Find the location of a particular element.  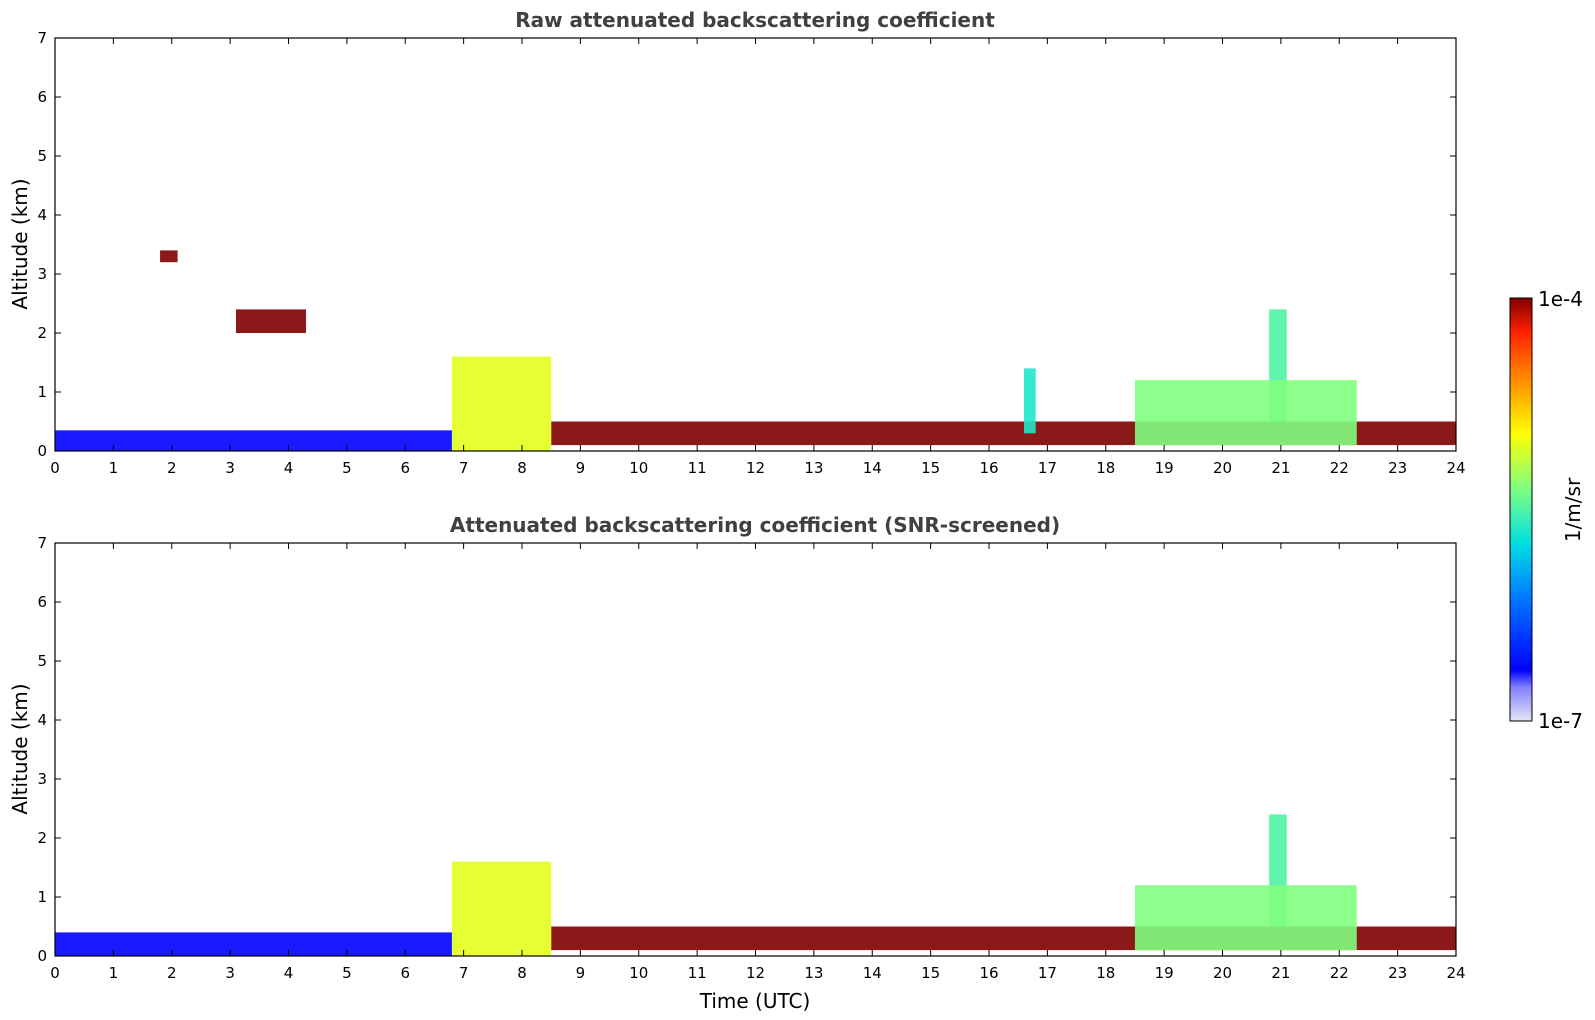

heatmap-feature-convective-plume is located at coordinates (1030, 401).